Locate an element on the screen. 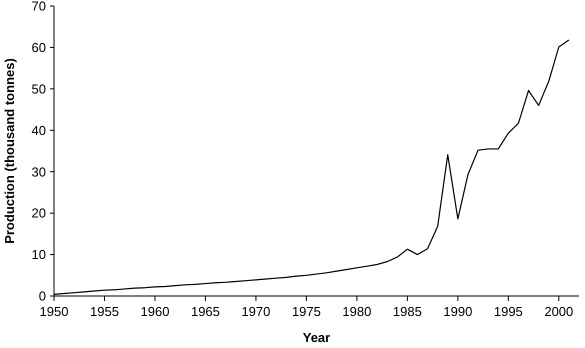 This screenshot has width=585, height=348. x-tick-label: 1960 is located at coordinates (155, 311).